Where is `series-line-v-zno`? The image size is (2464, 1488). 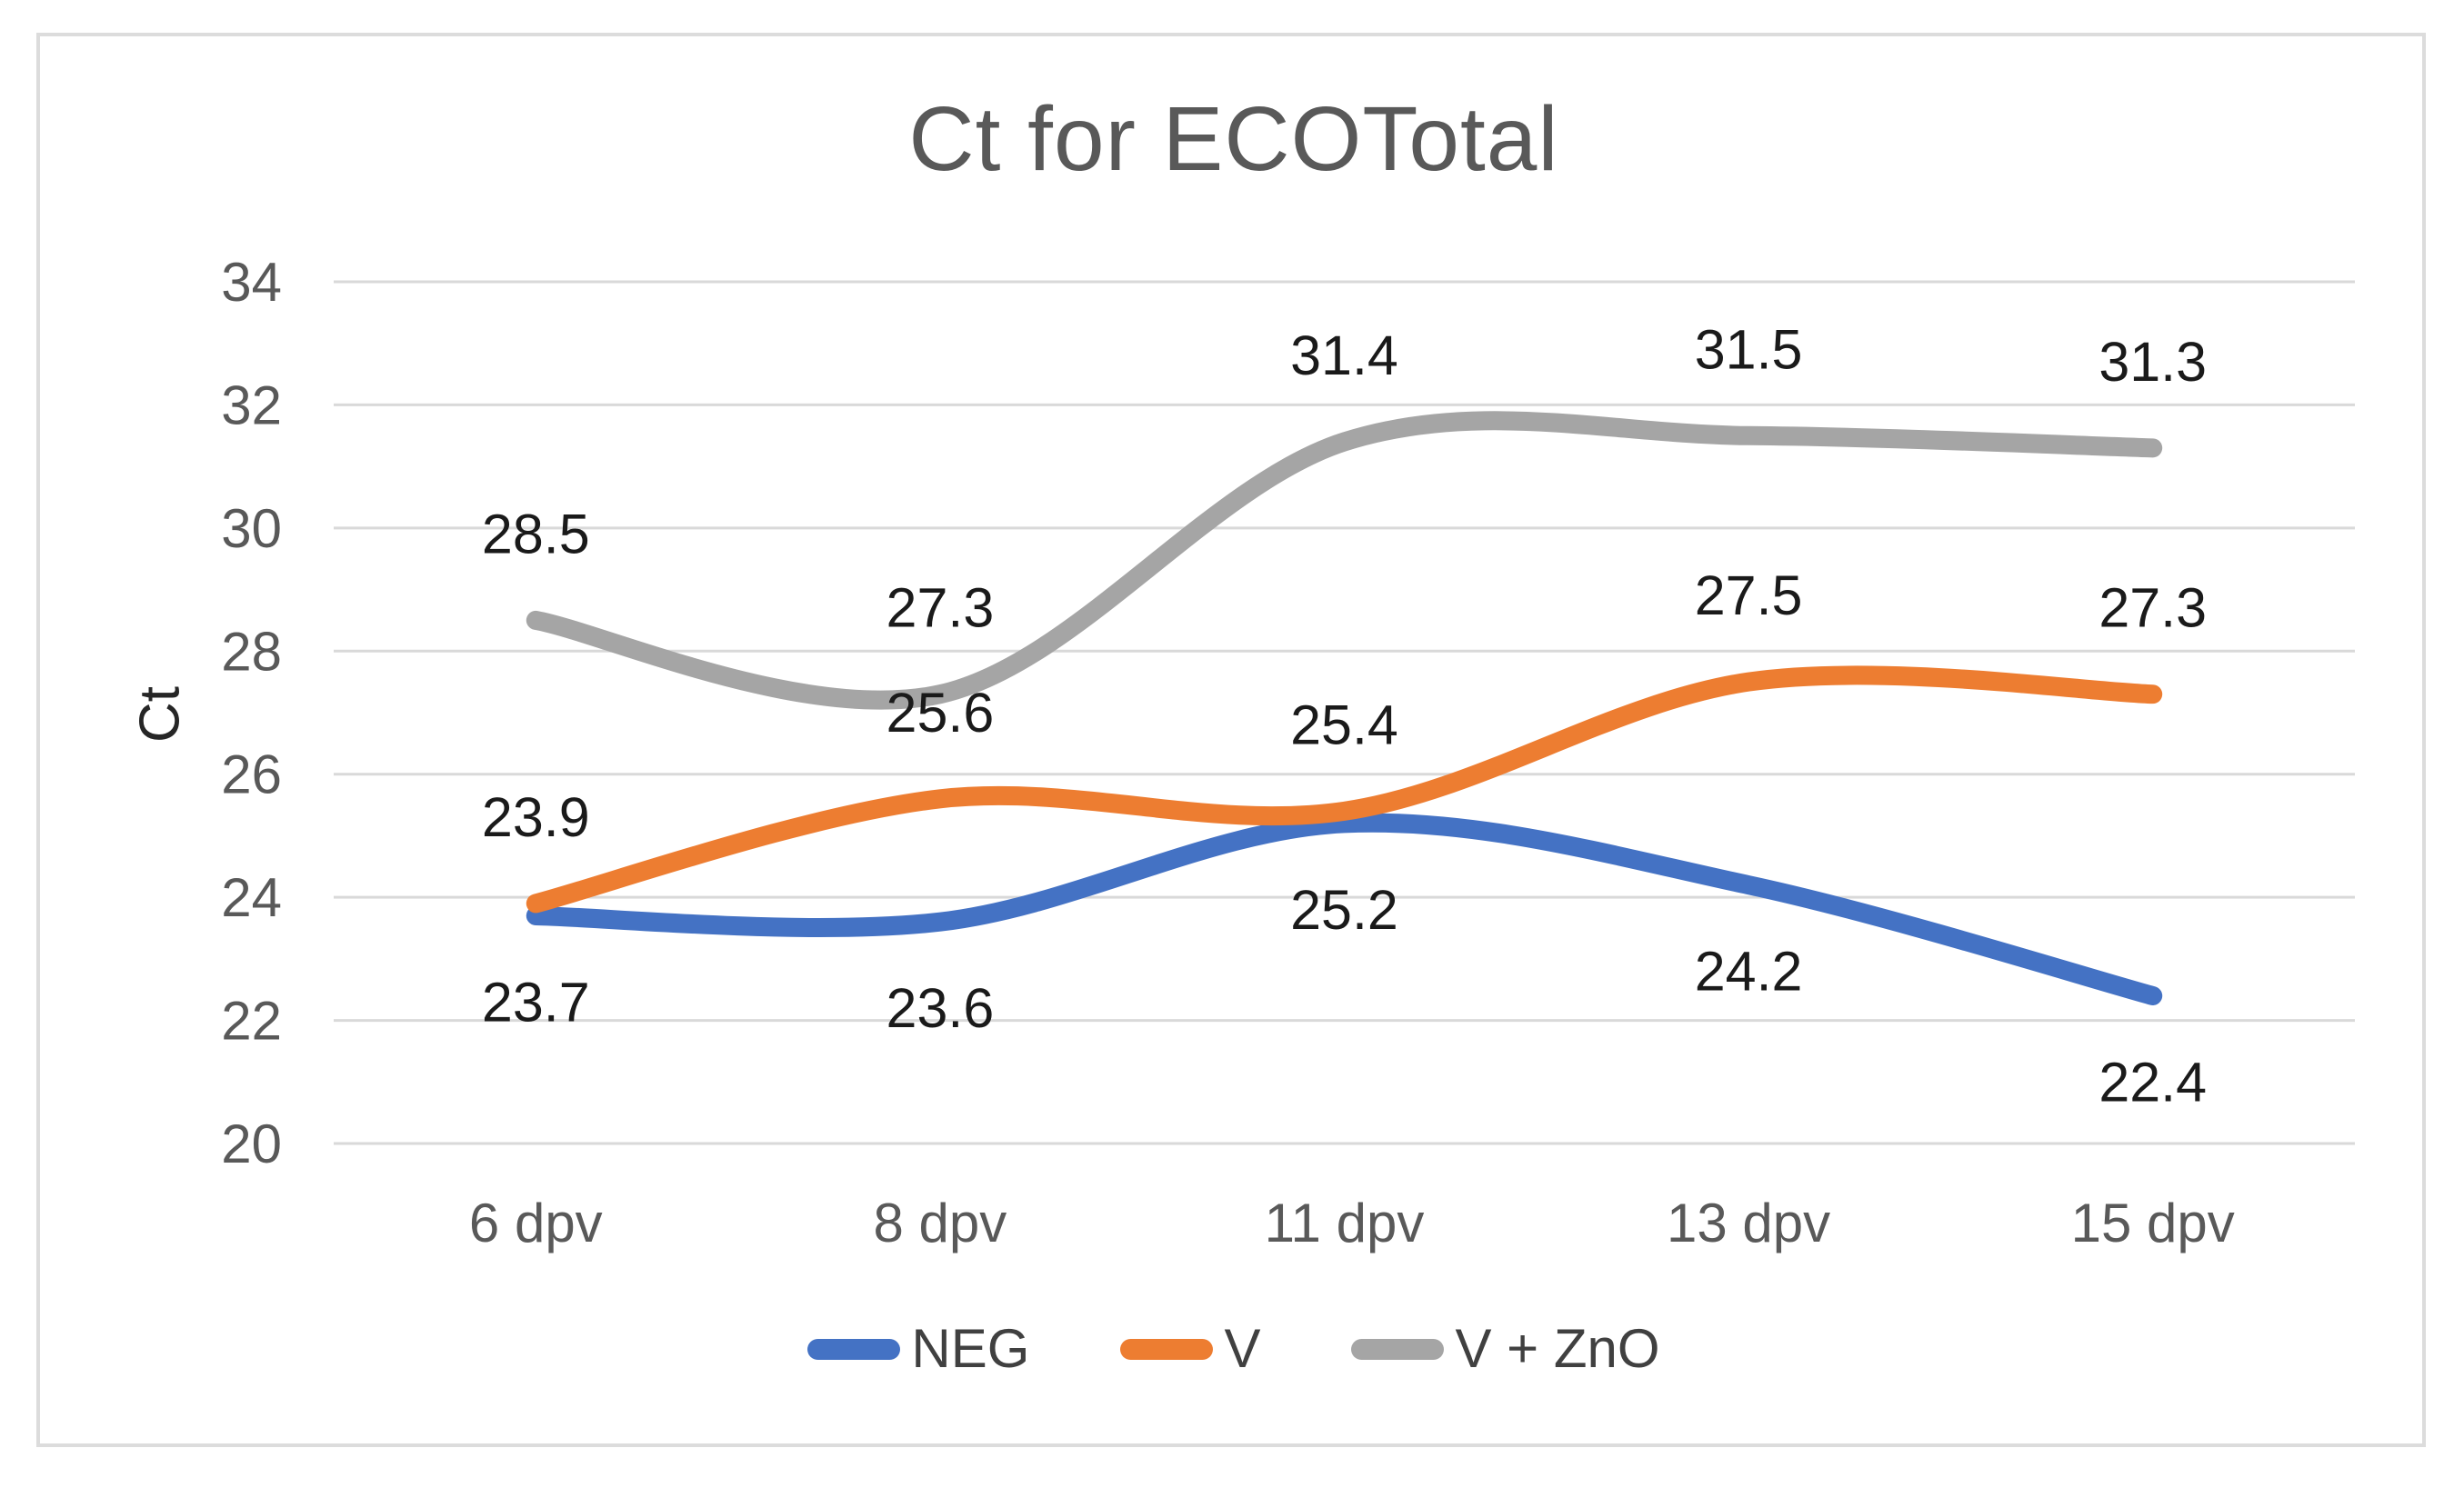 series-line-v-zno is located at coordinates (1345, 560).